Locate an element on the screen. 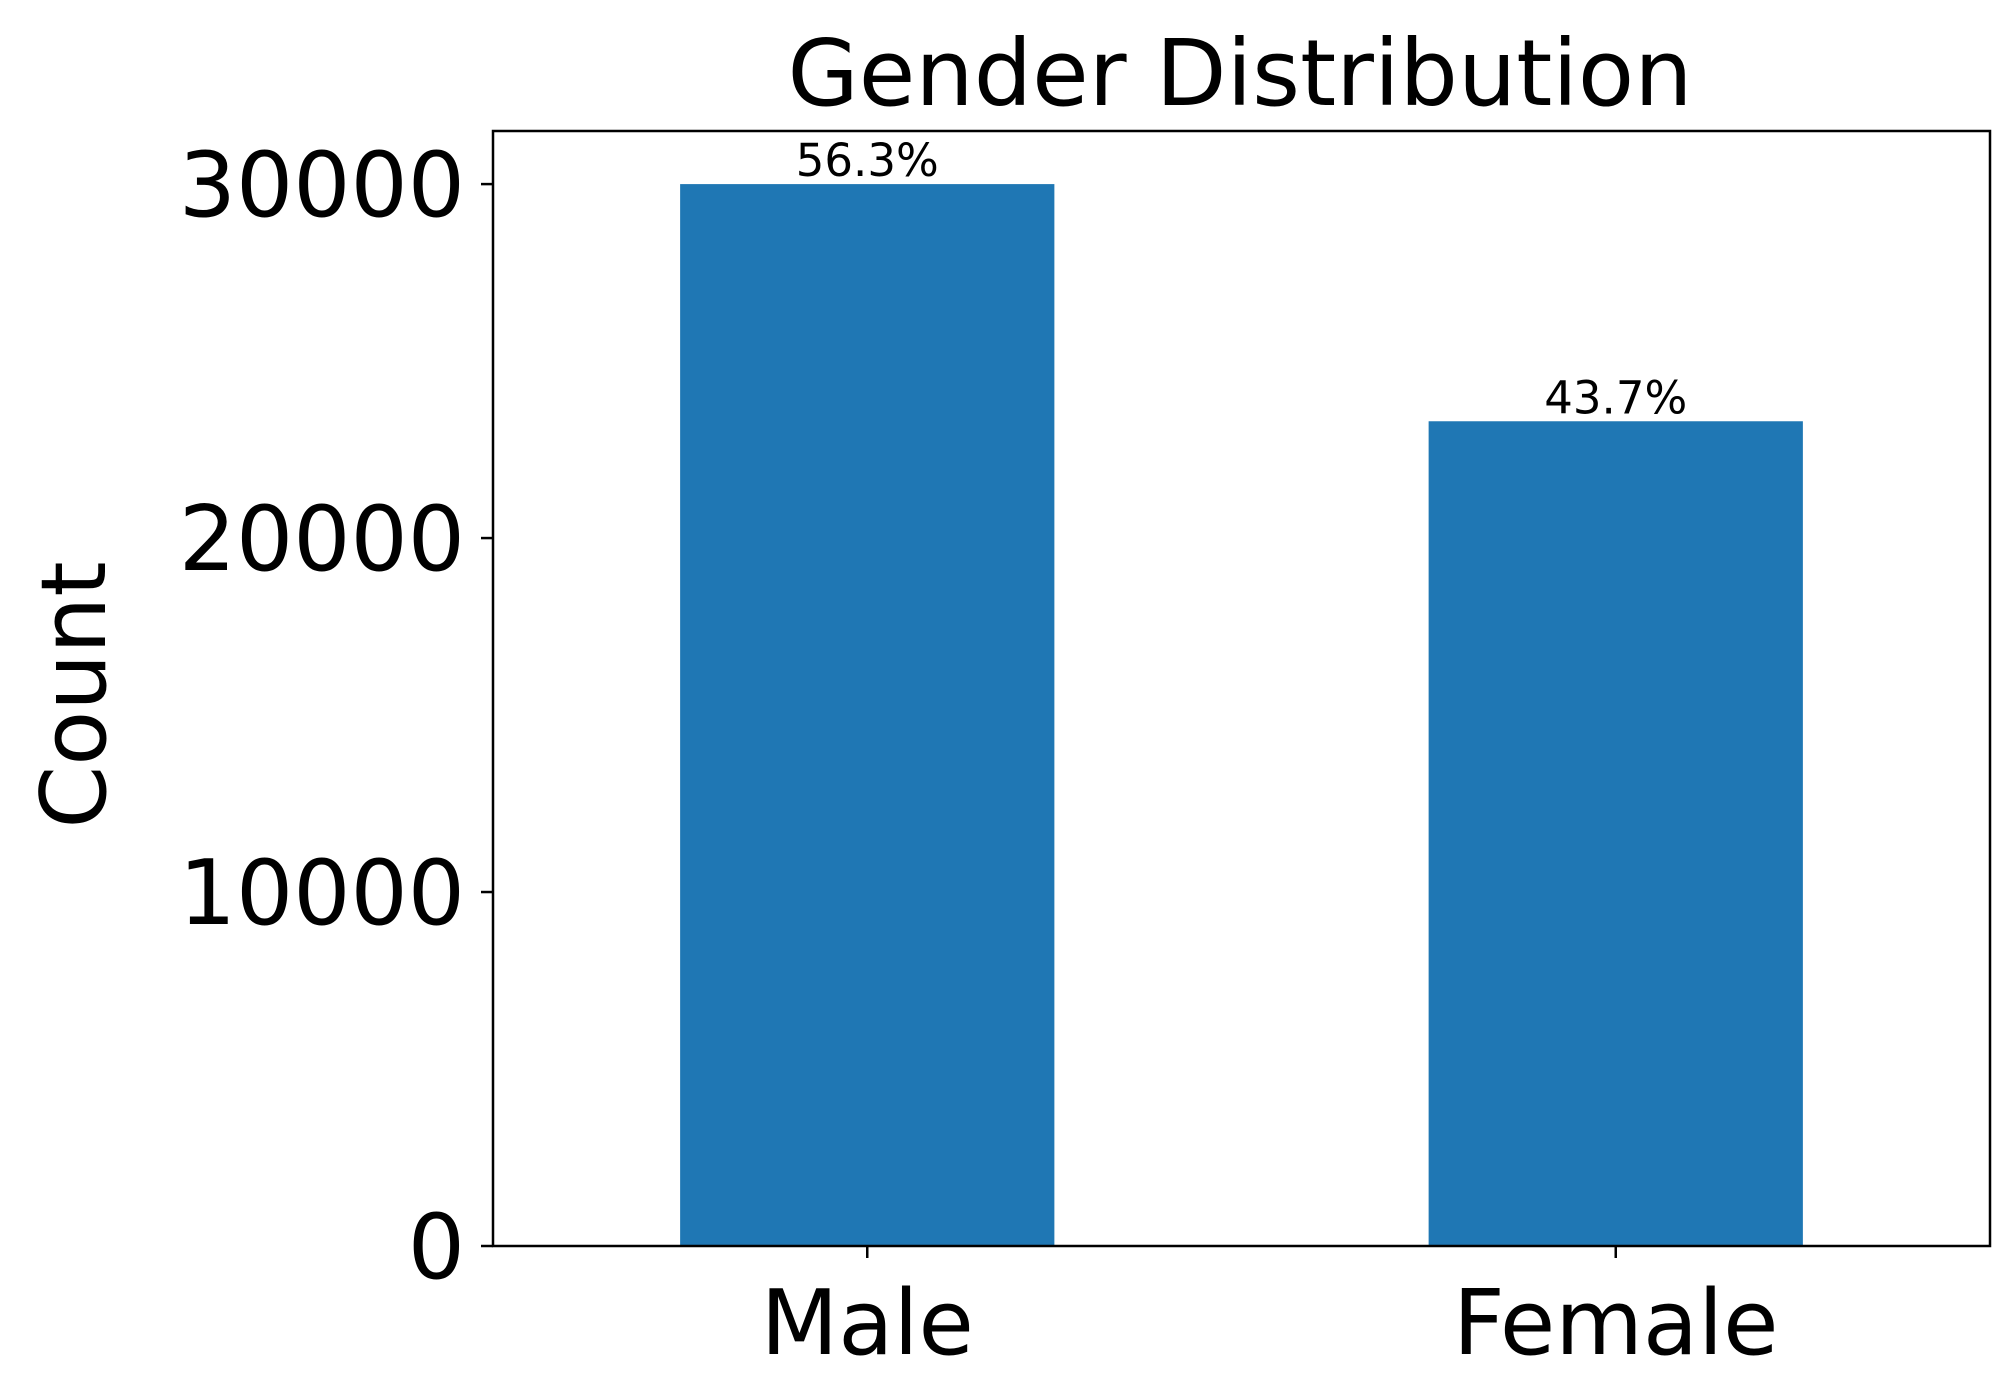 This screenshot has width=2008, height=1395. x-tick-label-male: Male is located at coordinates (867, 1323).